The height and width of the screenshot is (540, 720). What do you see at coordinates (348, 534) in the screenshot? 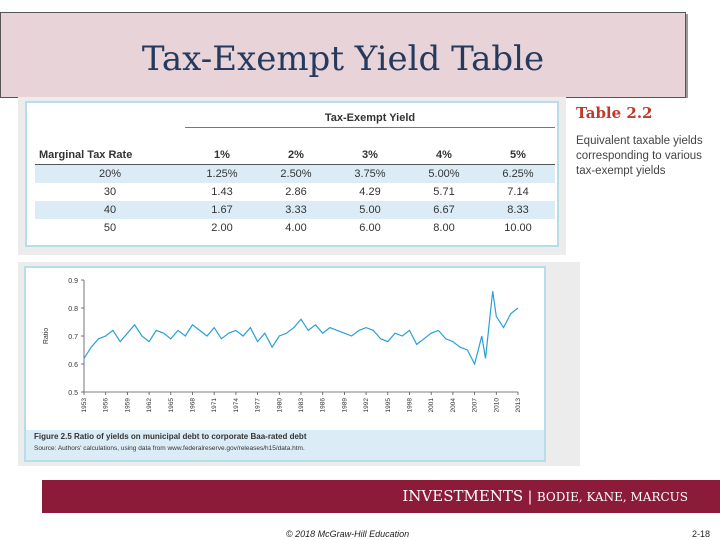
I see `copyright: © 2018 McGraw-Hill Education` at bounding box center [348, 534].